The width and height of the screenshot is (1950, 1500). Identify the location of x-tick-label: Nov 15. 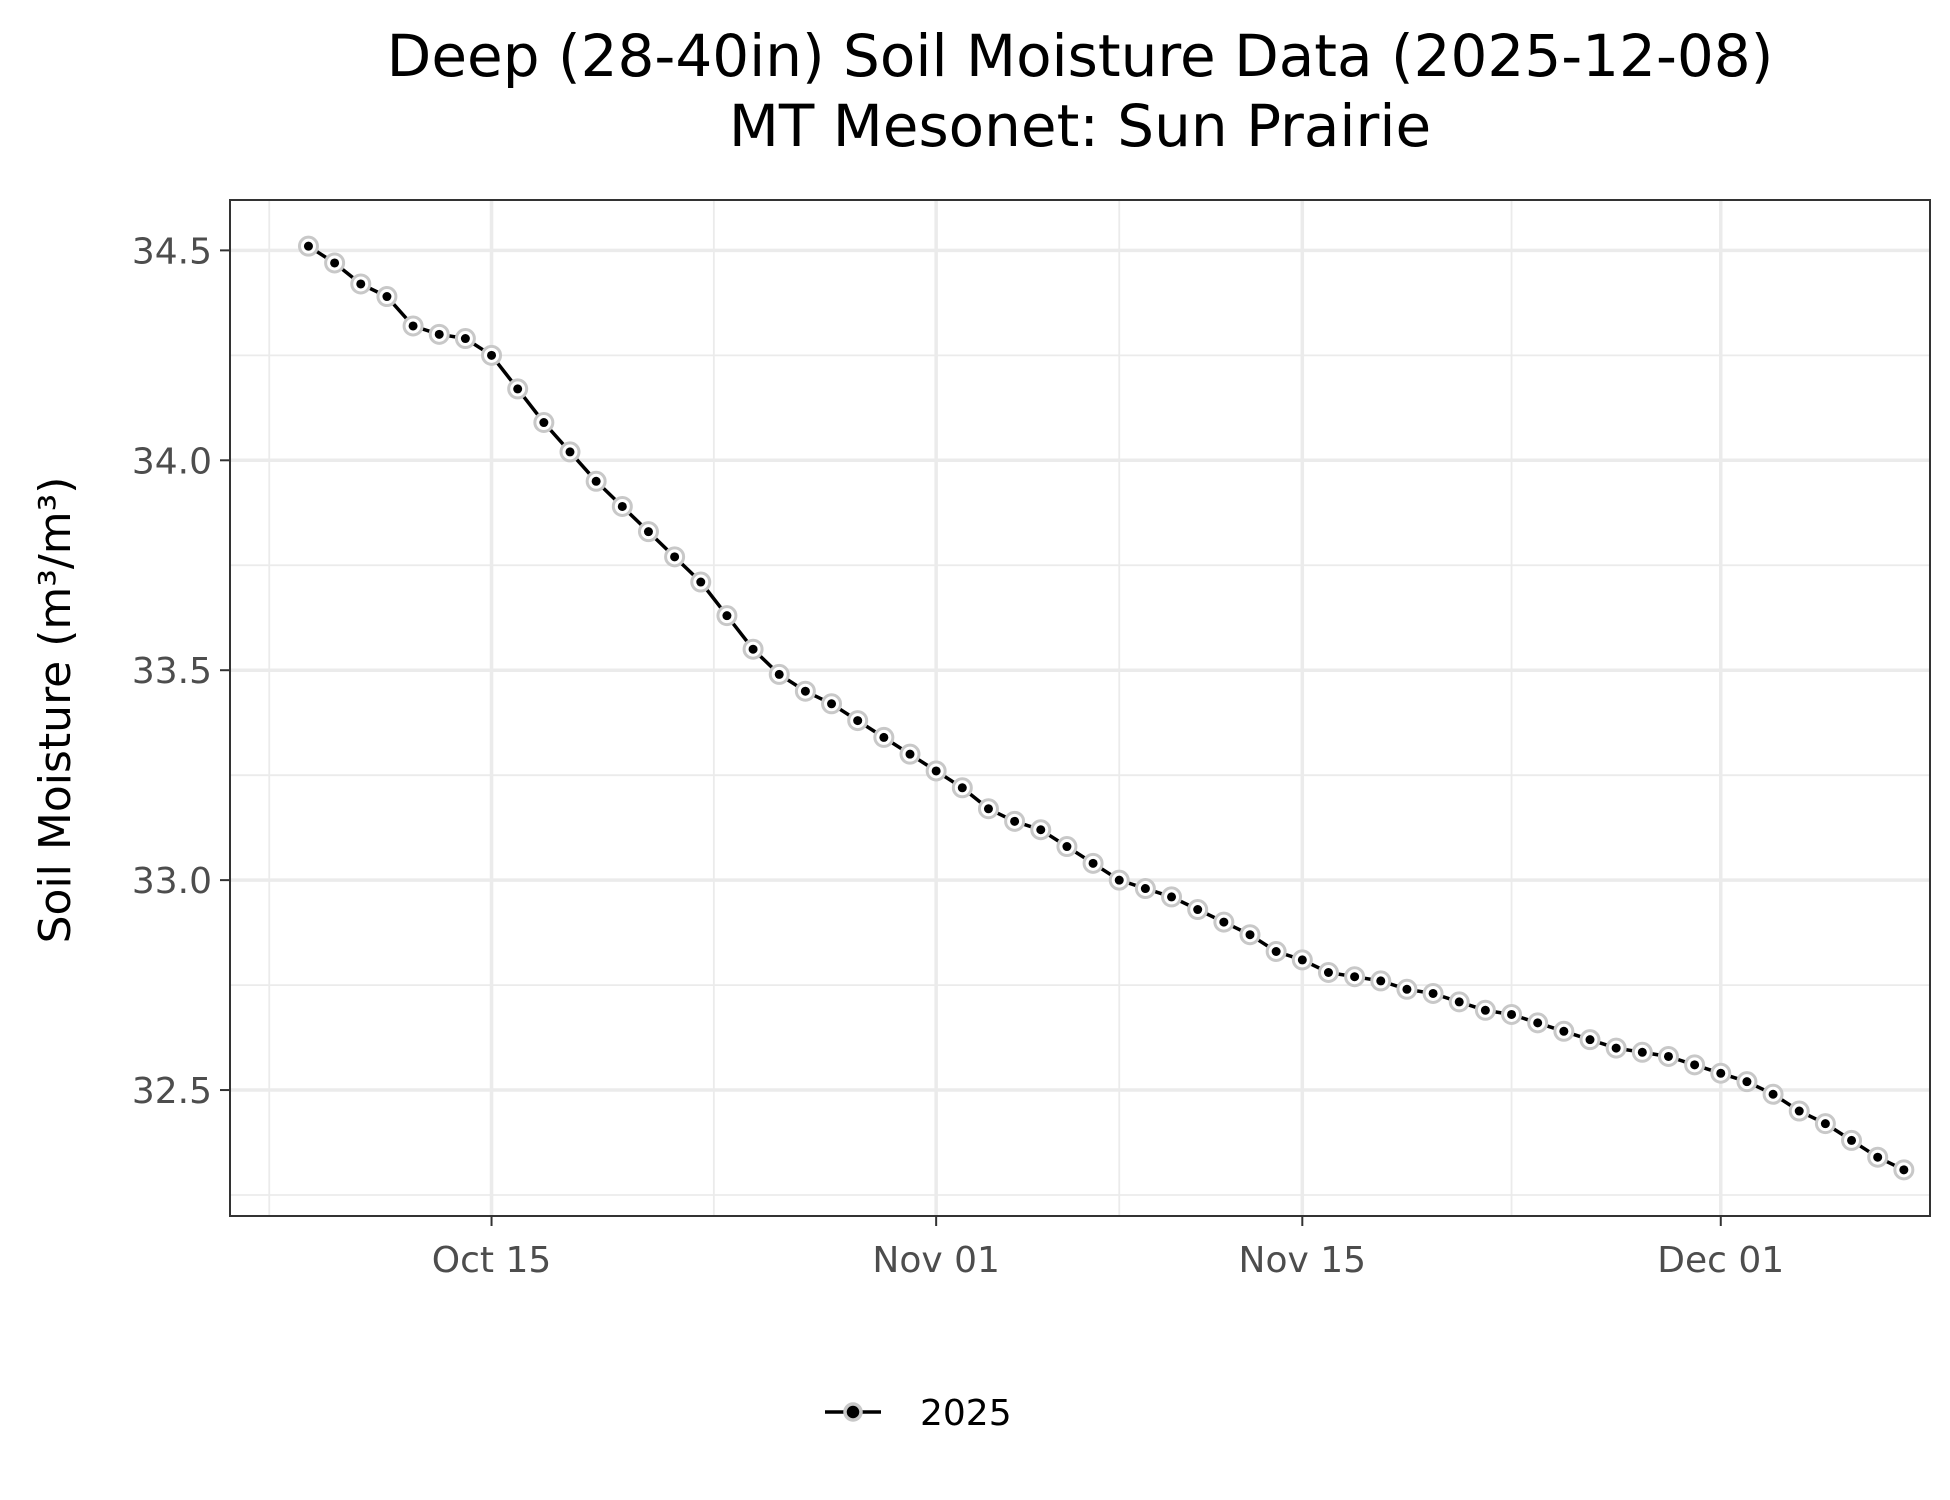
(1303, 1260).